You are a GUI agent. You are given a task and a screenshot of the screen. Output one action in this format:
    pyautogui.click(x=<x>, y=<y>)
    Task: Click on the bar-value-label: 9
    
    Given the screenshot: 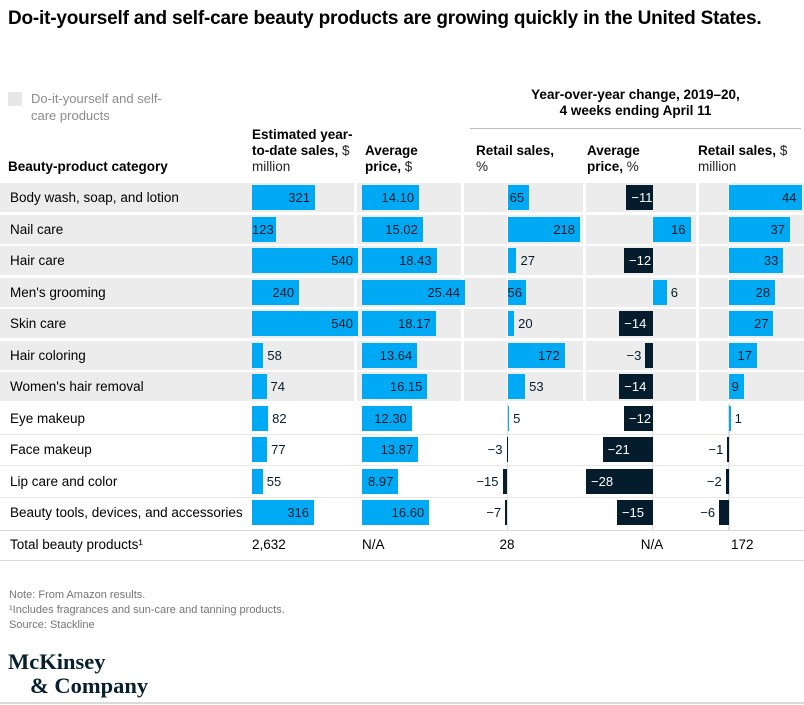 What is the action you would take?
    pyautogui.click(x=735, y=386)
    